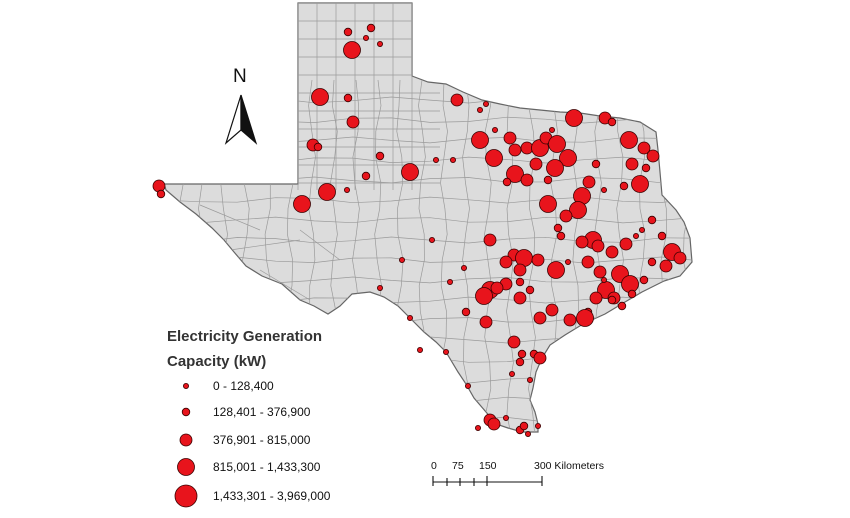 The image size is (850, 518). What do you see at coordinates (272, 496) in the screenshot?
I see `legend-label-class-5: 1,433,301 - 3,969,000` at bounding box center [272, 496].